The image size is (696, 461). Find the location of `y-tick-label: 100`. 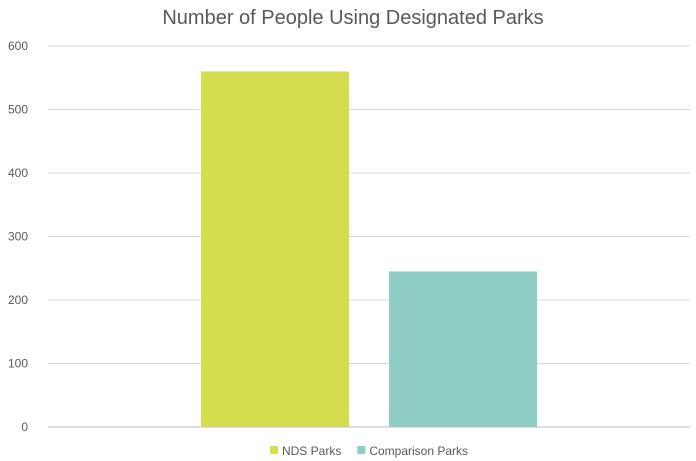

y-tick-label: 100 is located at coordinates (18, 364).